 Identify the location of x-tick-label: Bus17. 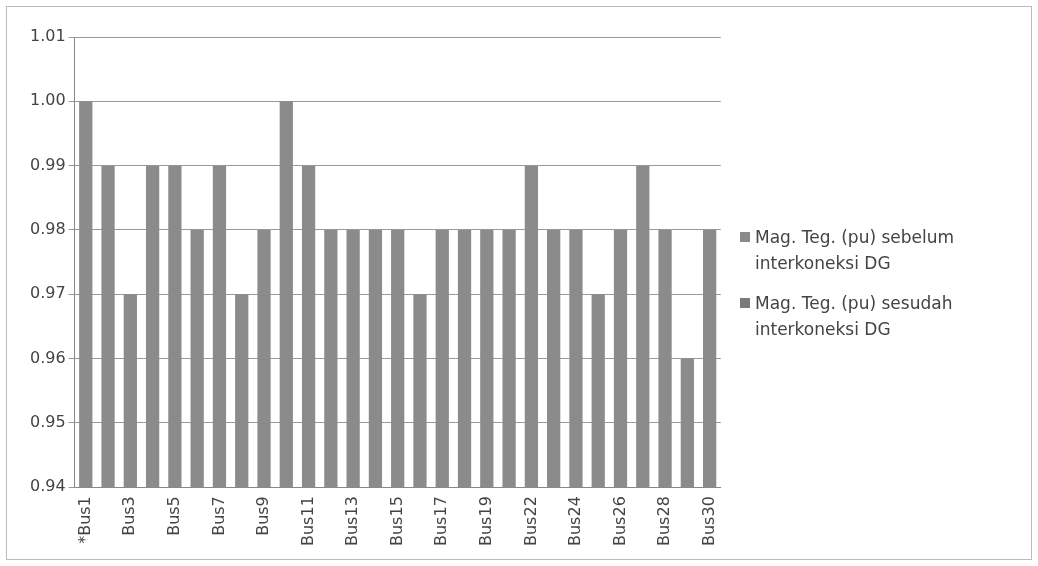
(441, 521).